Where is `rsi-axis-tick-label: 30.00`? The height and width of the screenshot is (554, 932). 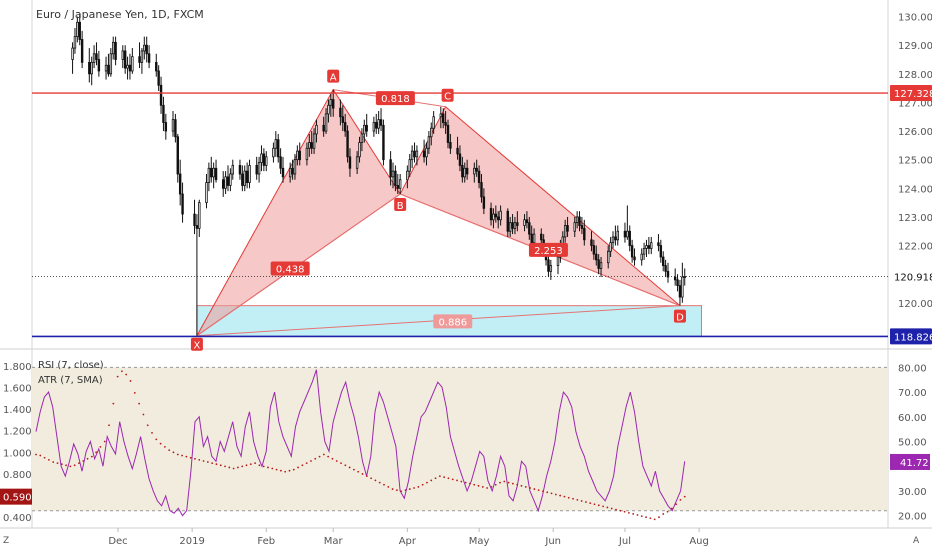 rsi-axis-tick-label: 30.00 is located at coordinates (912, 492).